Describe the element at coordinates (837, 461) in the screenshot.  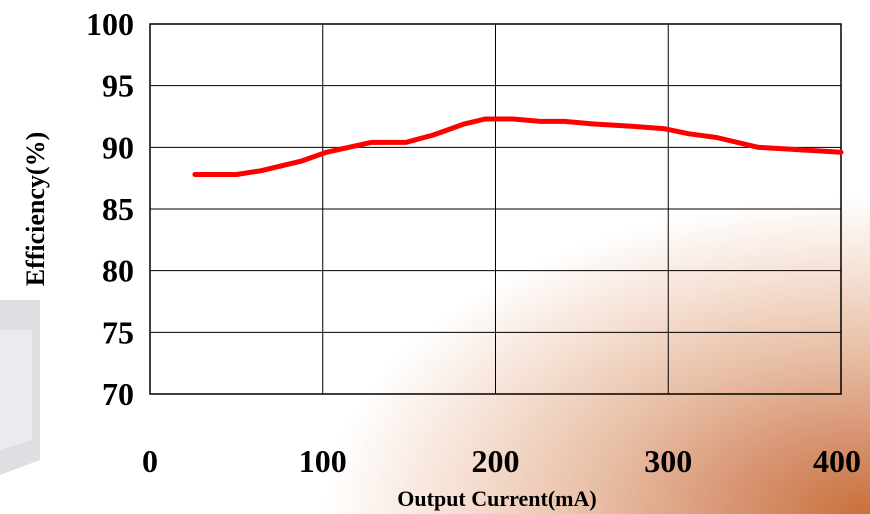
I see `x-tick-label-4: 400` at that location.